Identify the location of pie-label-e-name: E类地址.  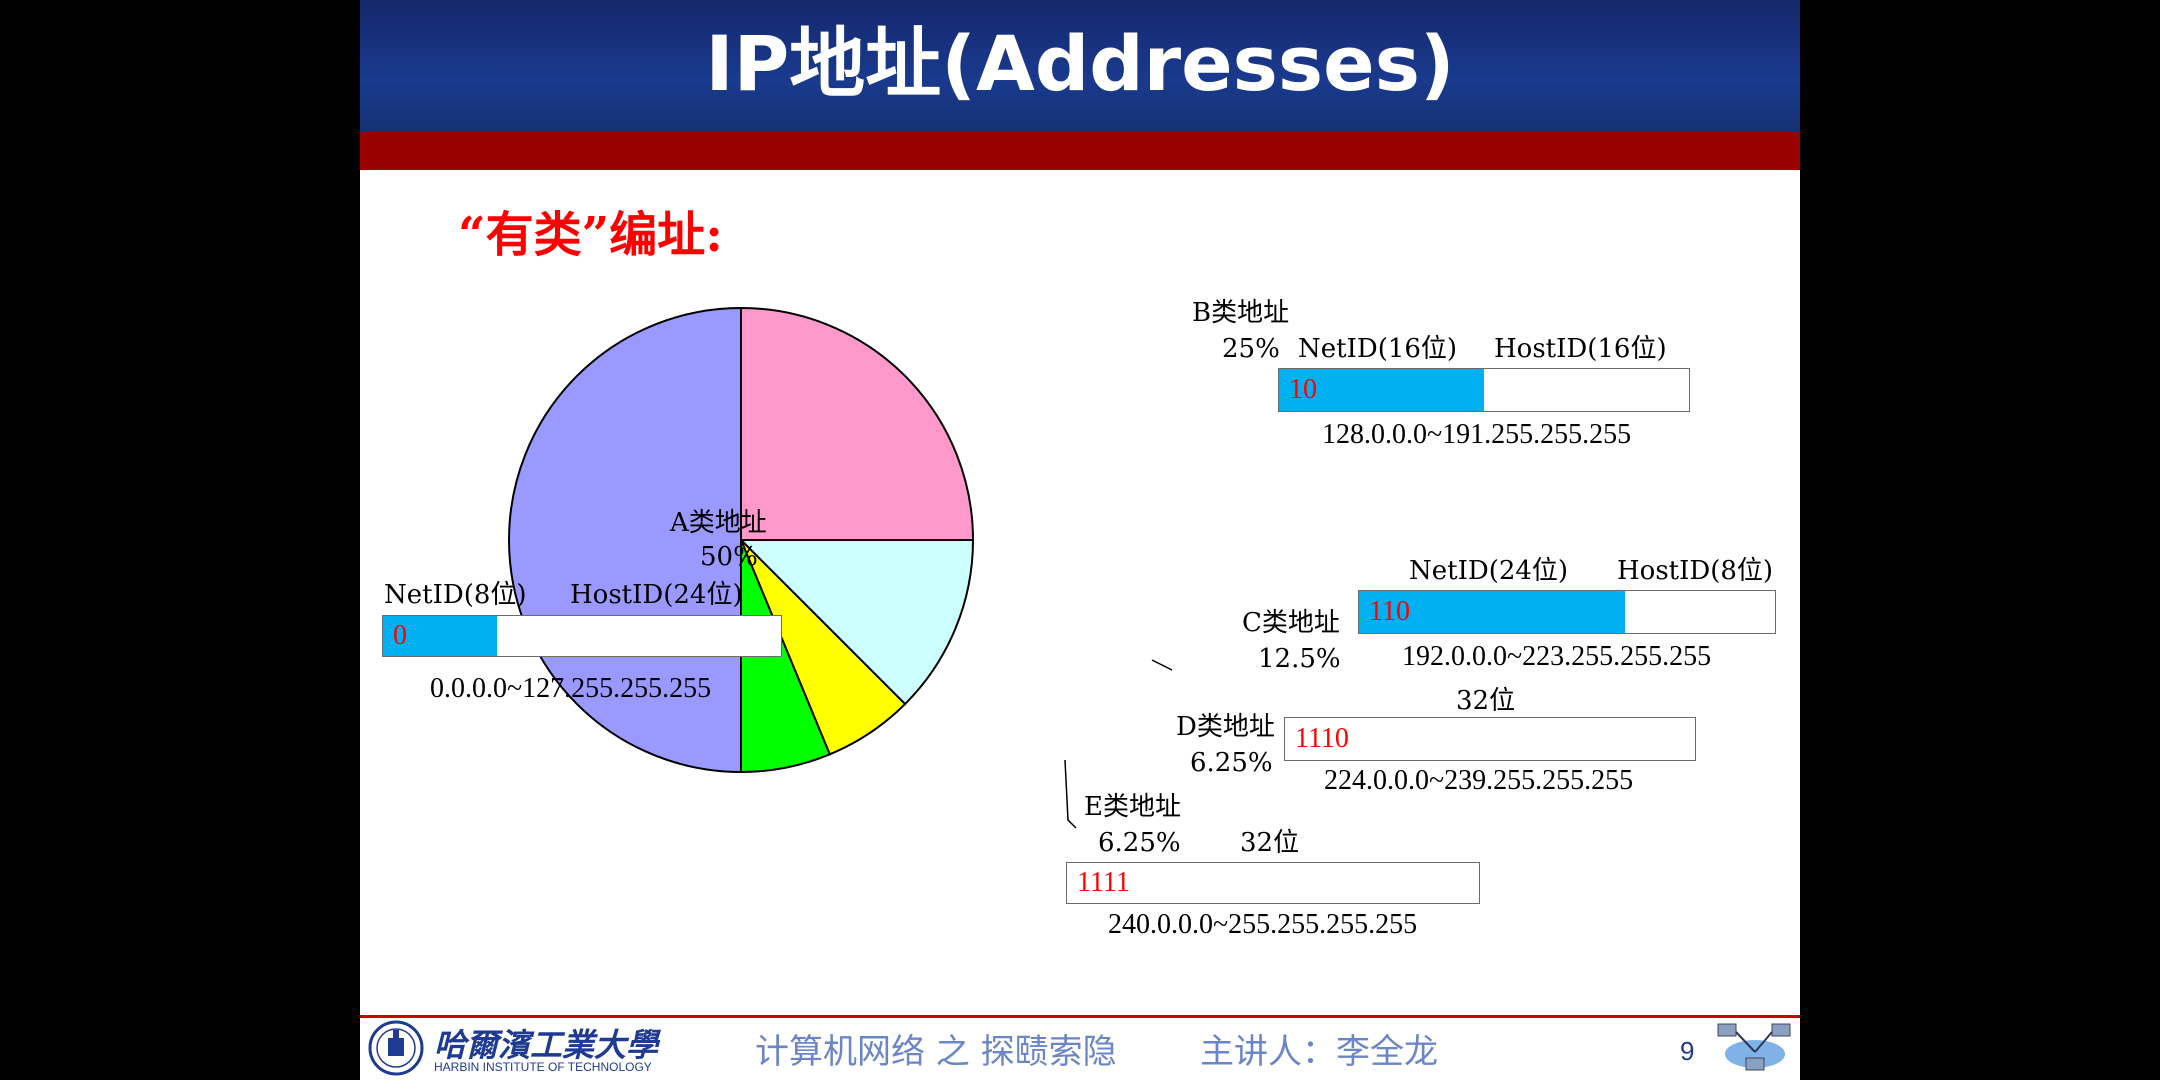
(1132, 807).